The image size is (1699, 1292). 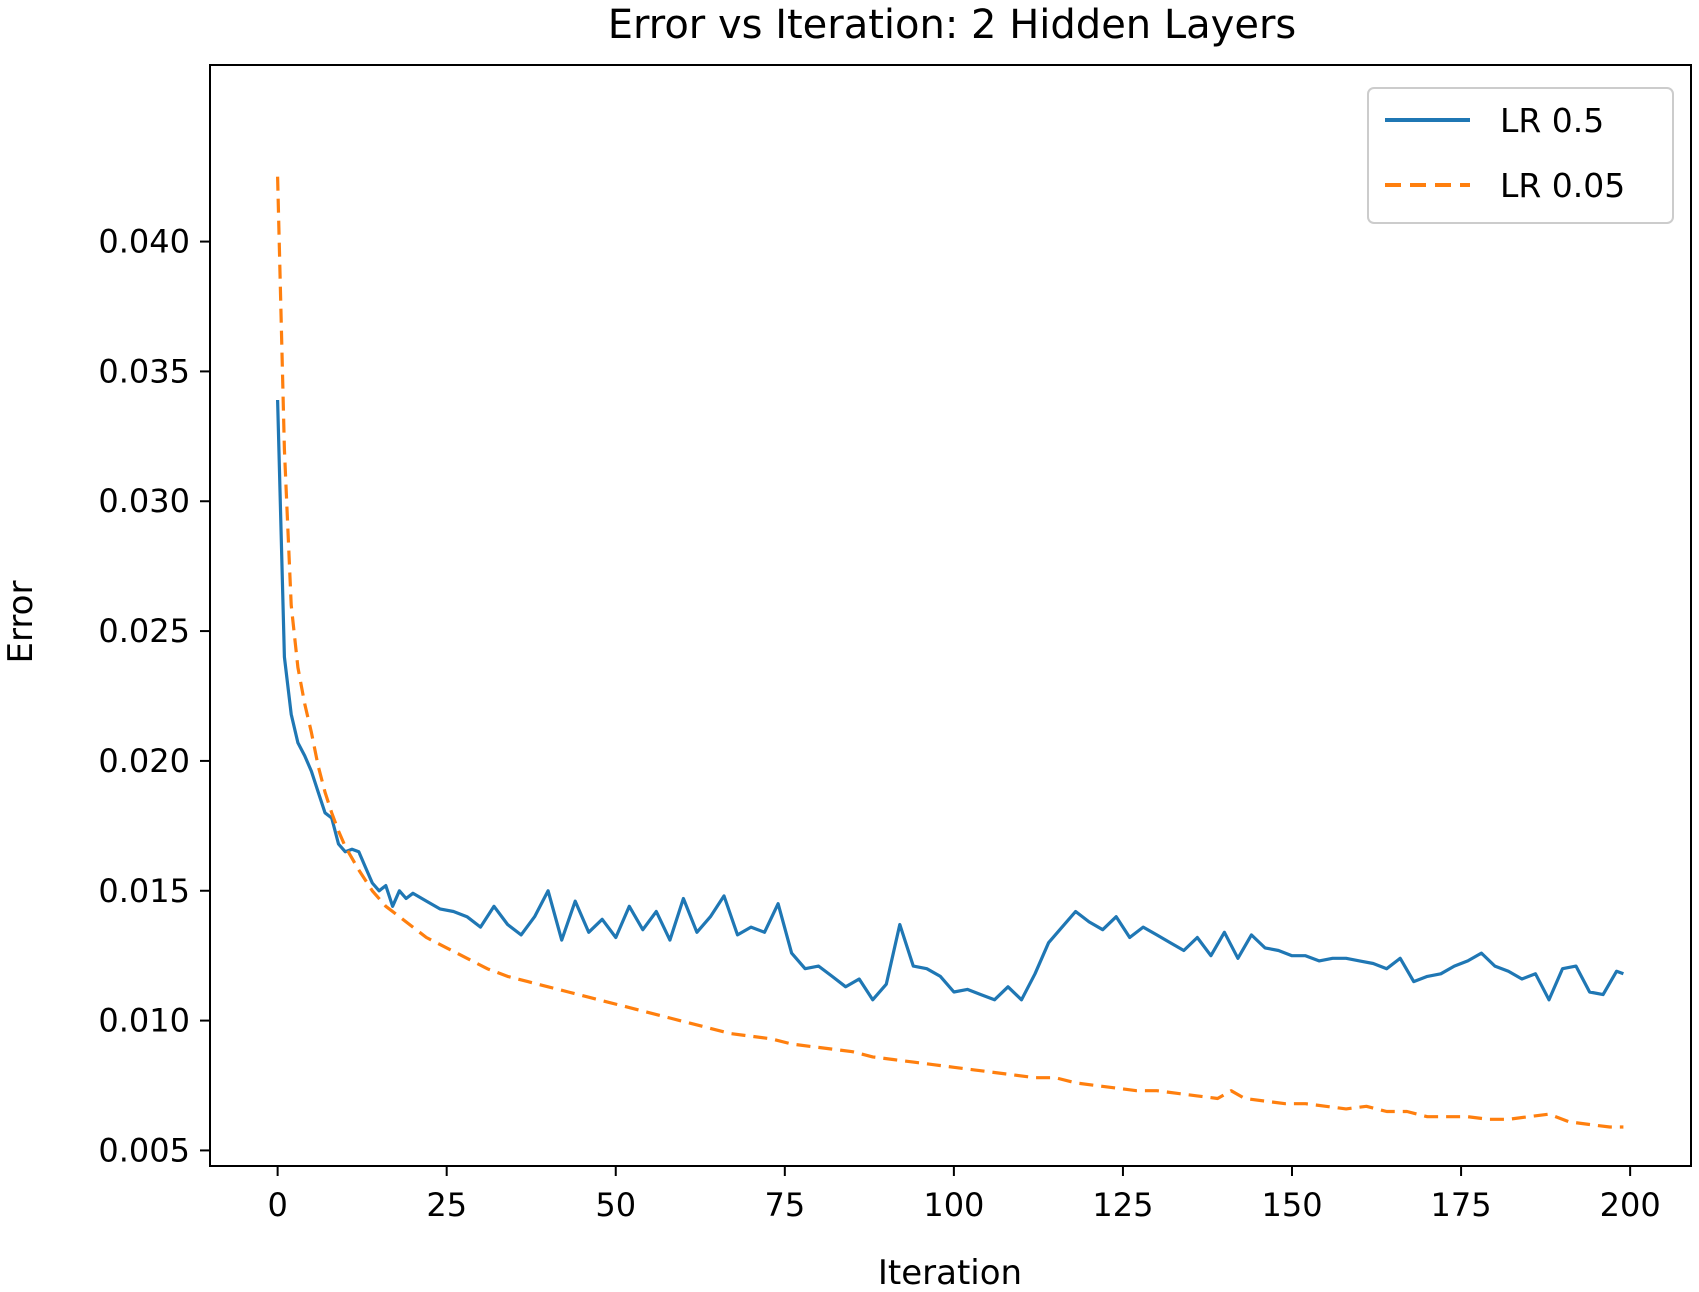 I want to click on y-tick-label: 0.030, so click(x=144, y=501).